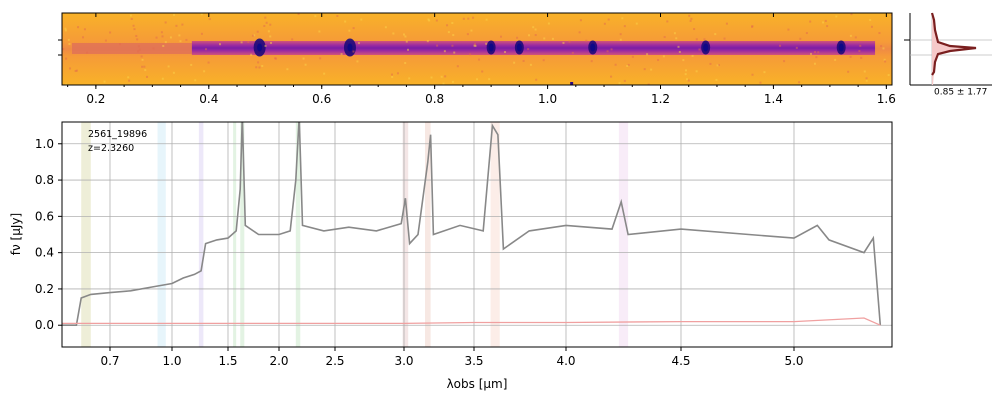  Describe the element at coordinates (434, 99) in the screenshot. I see `x-tick-label: 0.8` at that location.